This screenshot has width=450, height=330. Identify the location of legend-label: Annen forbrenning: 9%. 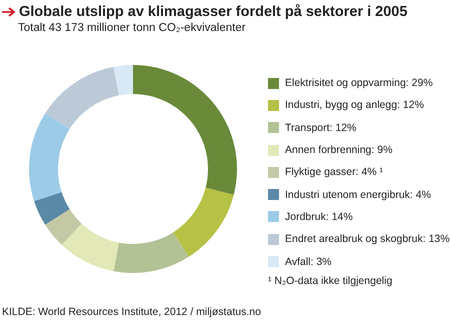
(338, 150).